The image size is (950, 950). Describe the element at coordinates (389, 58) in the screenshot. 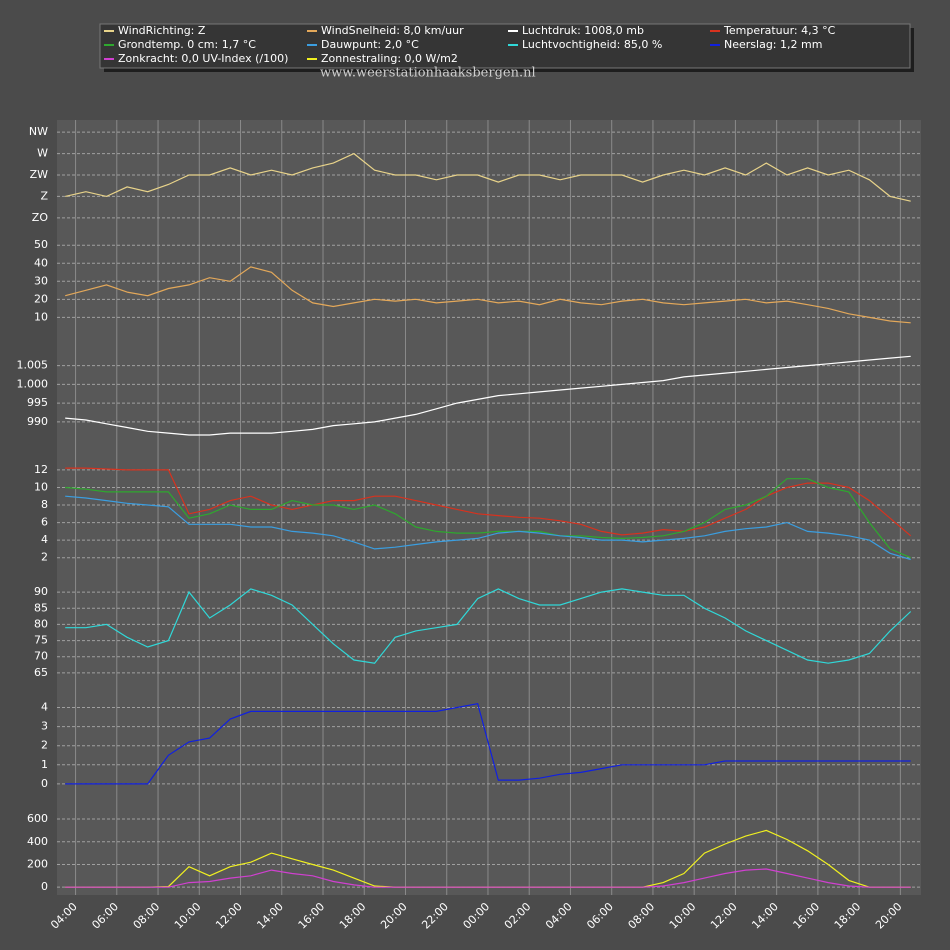

I see `legend-label: Zonnestraling: 0,0 W/m2` at that location.